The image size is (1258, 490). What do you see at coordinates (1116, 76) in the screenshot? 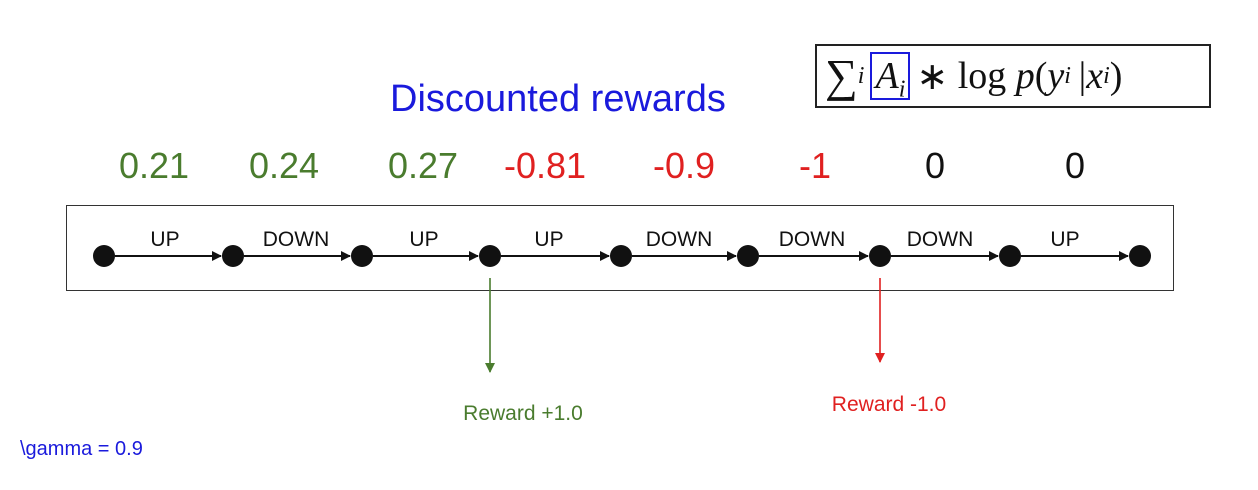
I see `close-paren: )` at bounding box center [1116, 76].